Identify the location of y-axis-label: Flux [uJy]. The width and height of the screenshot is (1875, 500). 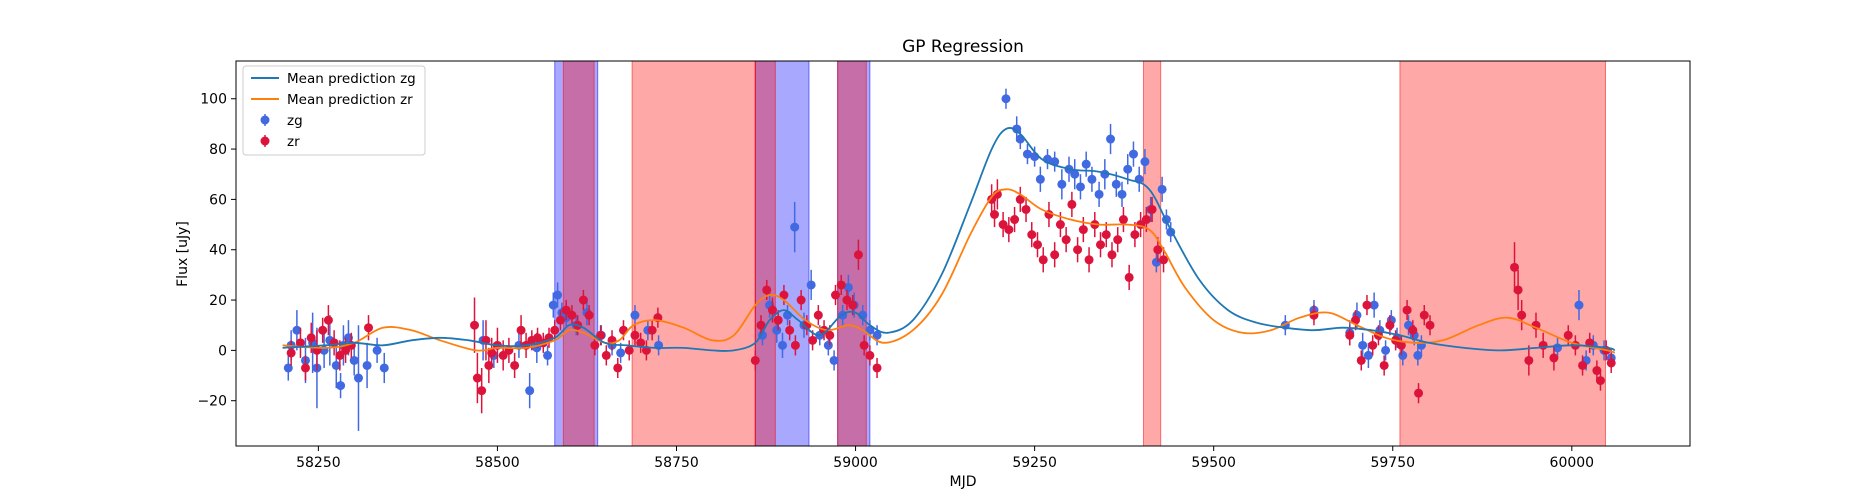
(183, 254).